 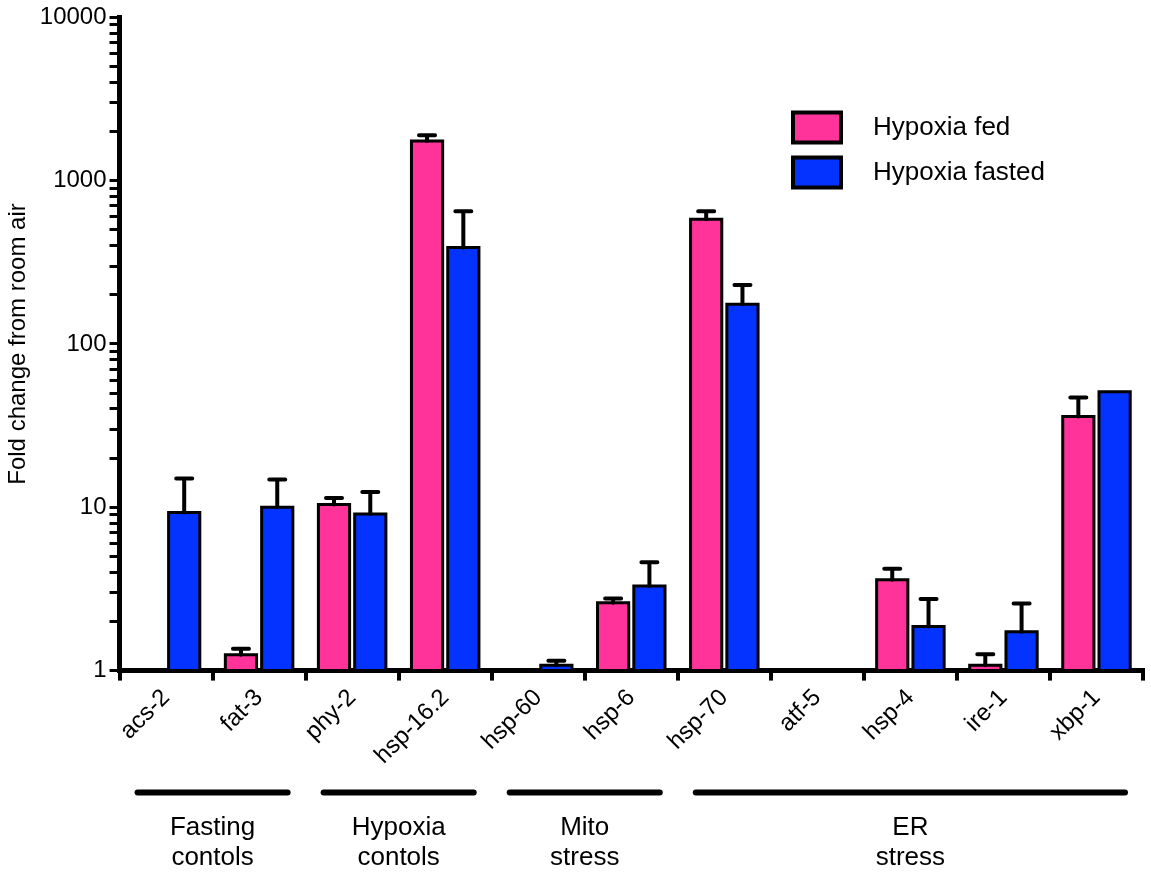 What do you see at coordinates (80, 179) in the screenshot?
I see `y-tick-label: 1000` at bounding box center [80, 179].